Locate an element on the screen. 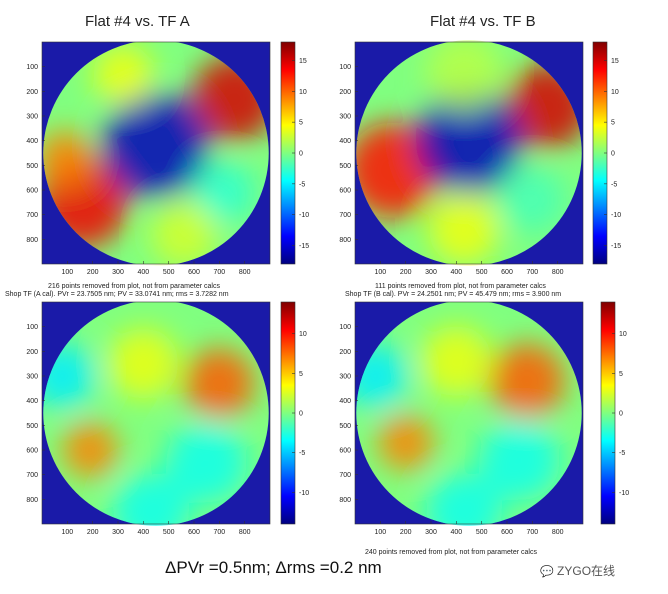  panel-title-a: Flat #4 vs. TF A is located at coordinates (137, 21).